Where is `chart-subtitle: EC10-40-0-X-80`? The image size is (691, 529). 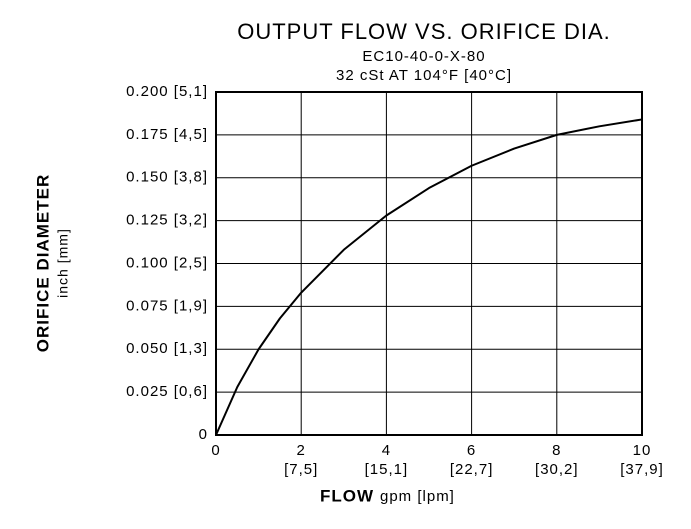
chart-subtitle: EC10-40-0-X-80 is located at coordinates (423, 56).